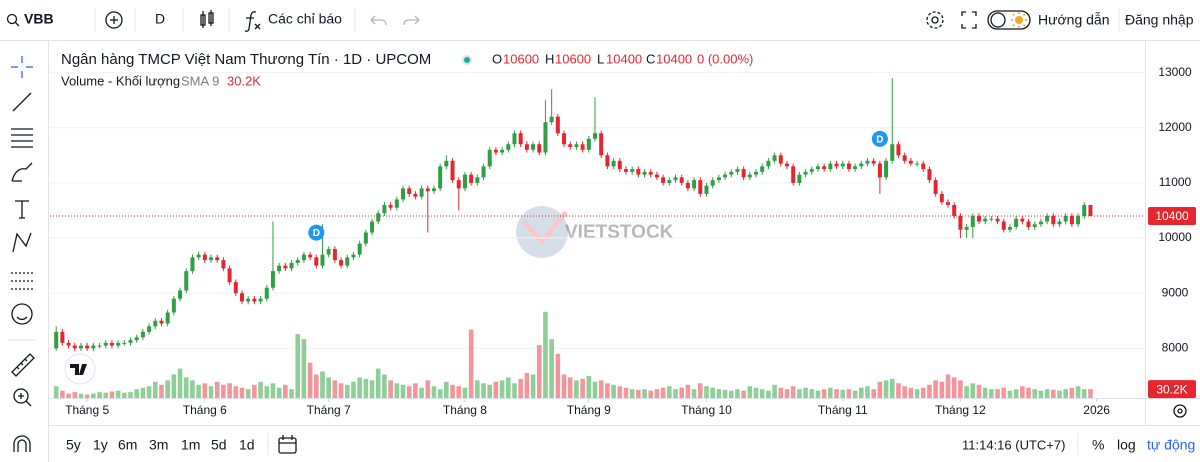 The image size is (1200, 462). What do you see at coordinates (497, 58) in the screenshot?
I see `ohlc-label: O` at bounding box center [497, 58].